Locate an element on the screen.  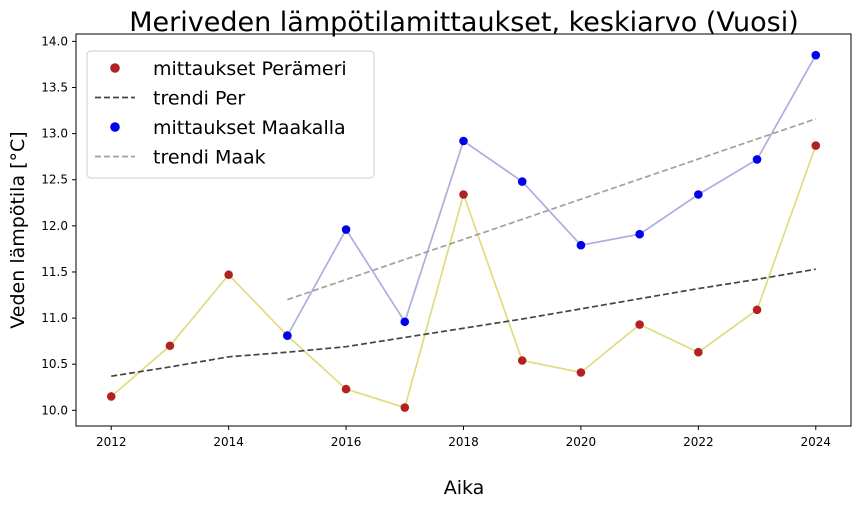
legend-label-0: mittaukset Perämeri is located at coordinates (250, 69).